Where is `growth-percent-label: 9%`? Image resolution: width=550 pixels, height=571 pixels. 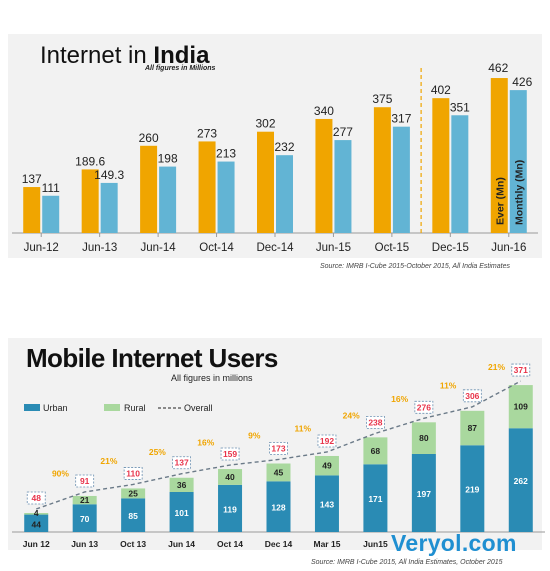 growth-percent-label: 9% is located at coordinates (254, 435).